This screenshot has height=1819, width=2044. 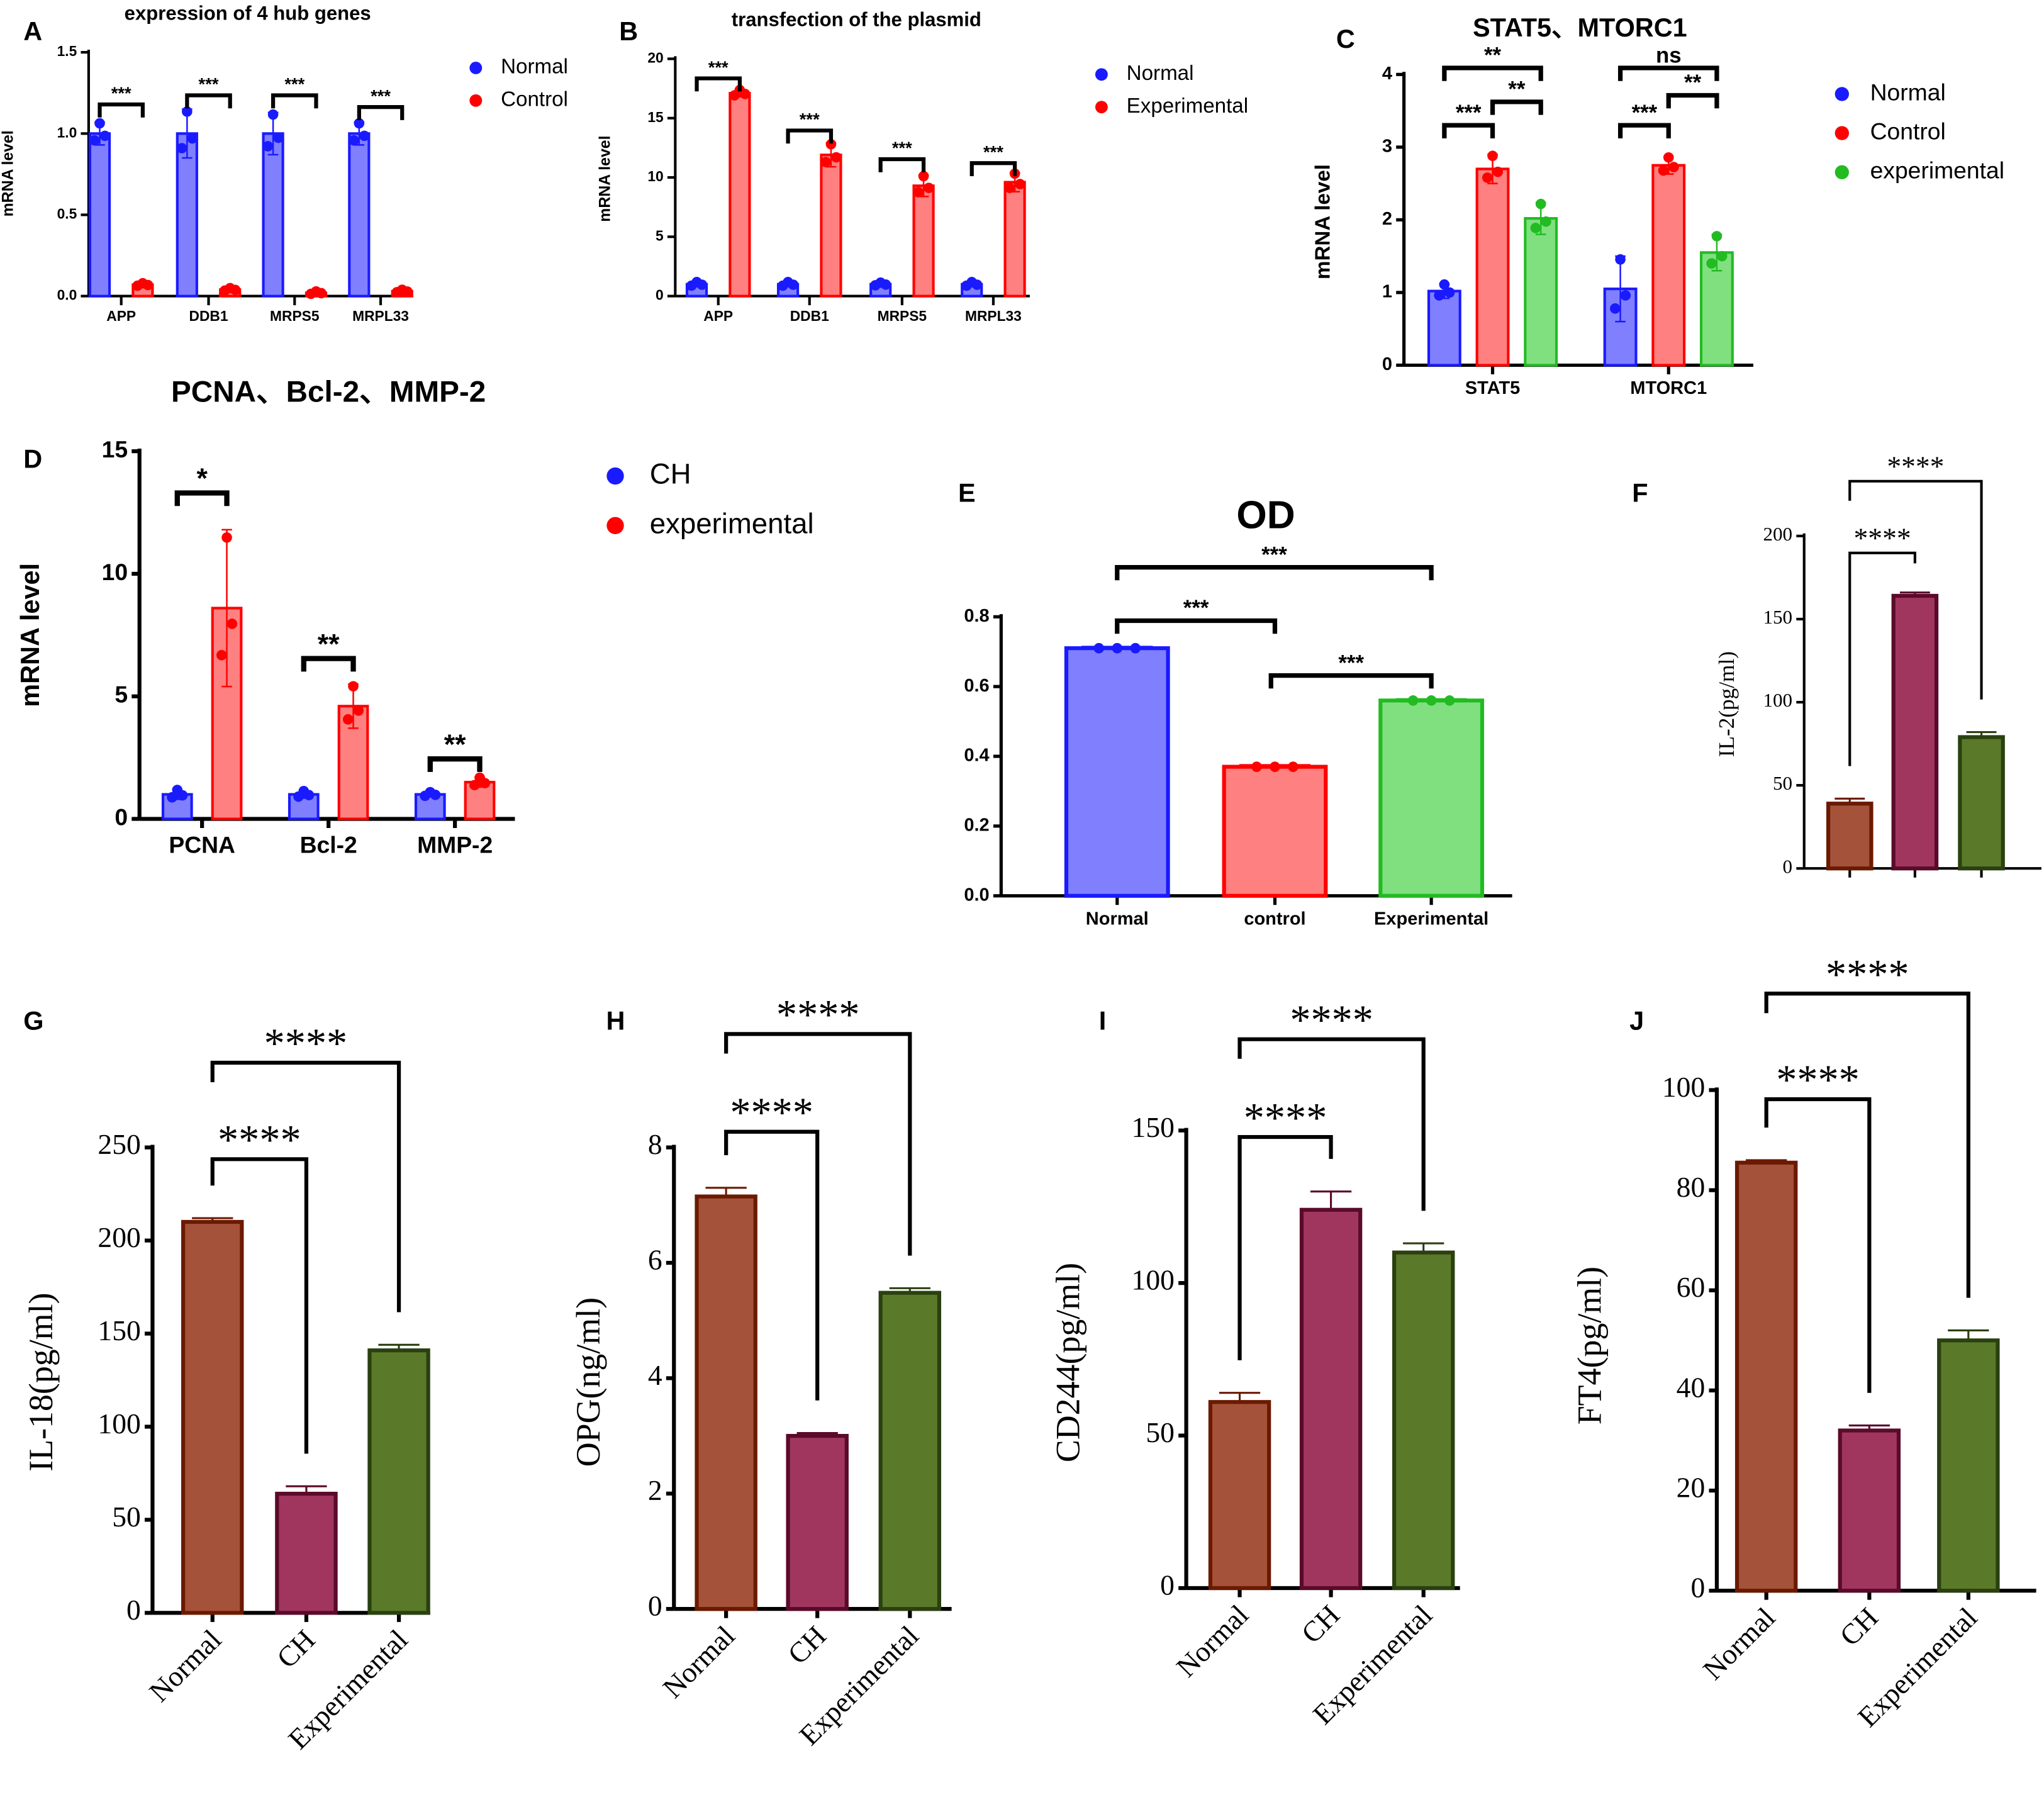 I want to click on x-tick-label: MRPL33, so click(x=993, y=316).